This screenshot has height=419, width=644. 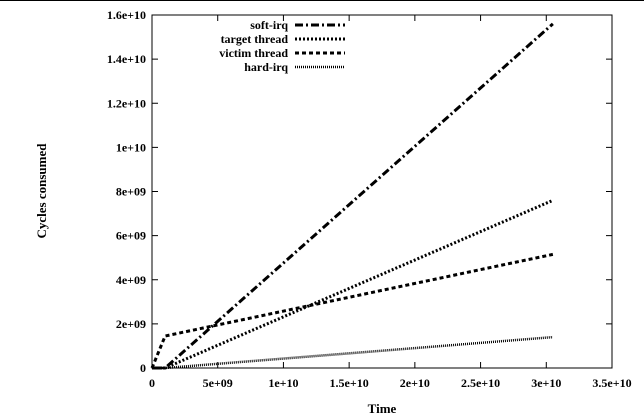 I want to click on x-tick-label: 1.5e+10, so click(x=349, y=383).